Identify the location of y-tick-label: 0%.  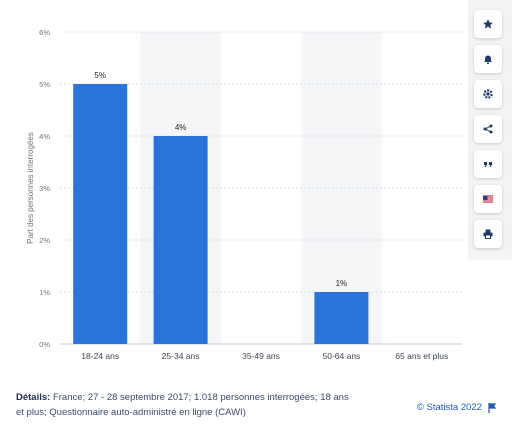
(44, 344).